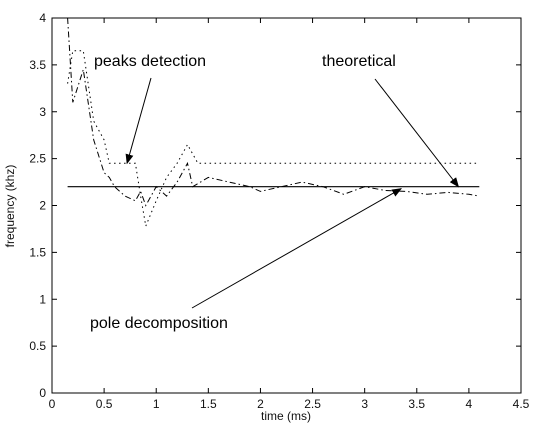  I want to click on y-tick-label: 1.5, so click(37, 252).